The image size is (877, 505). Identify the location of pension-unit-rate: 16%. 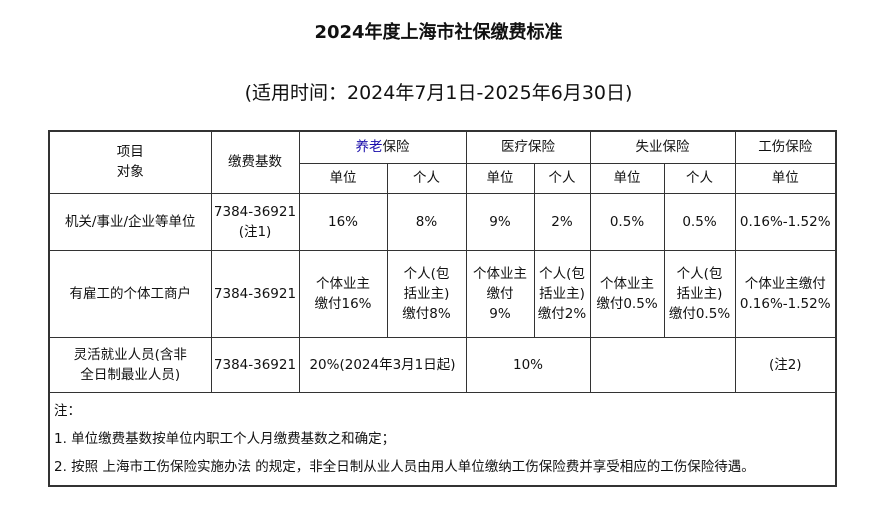
(343, 221).